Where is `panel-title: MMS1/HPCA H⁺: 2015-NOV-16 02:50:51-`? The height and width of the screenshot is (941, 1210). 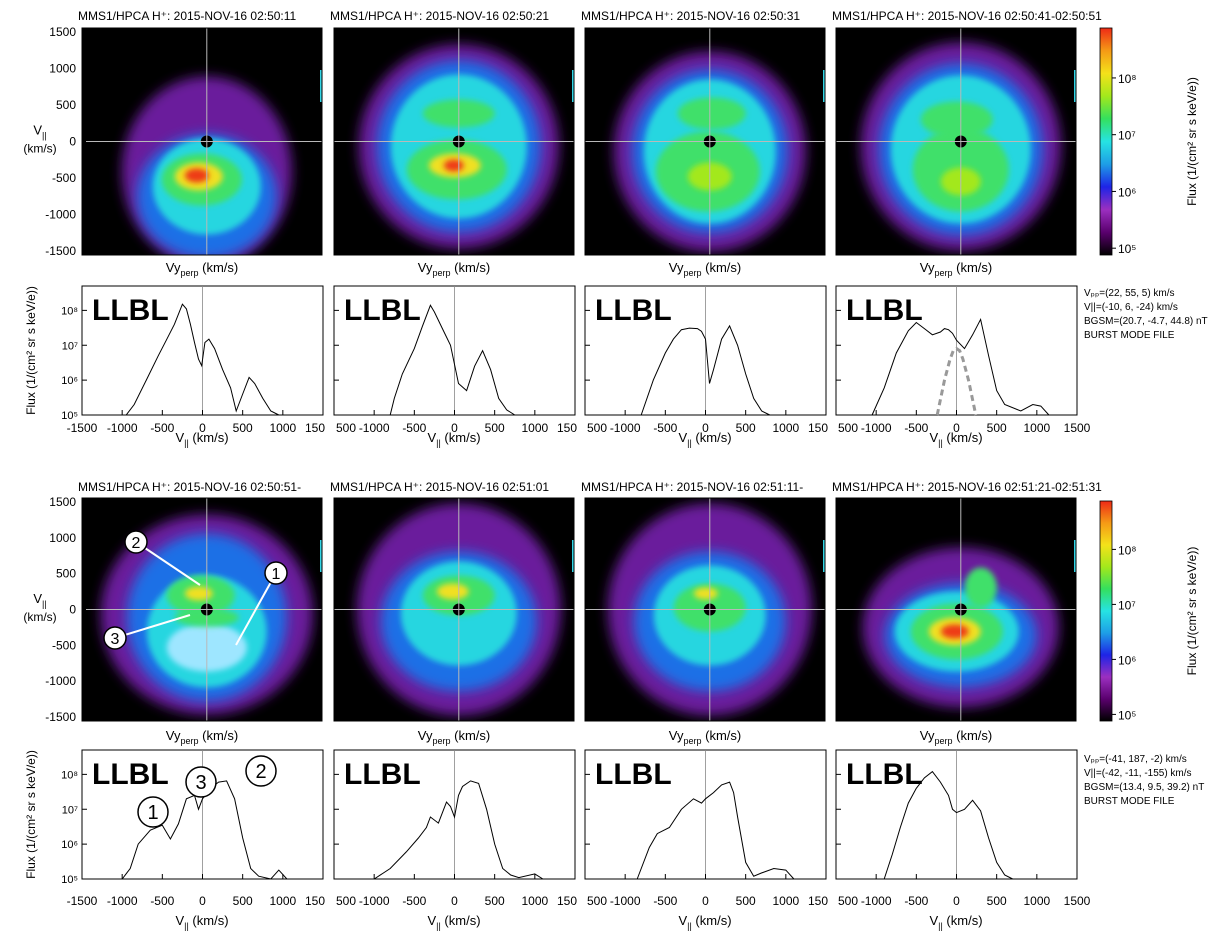 panel-title: MMS1/HPCA H⁺: 2015-NOV-16 02:50:51- is located at coordinates (189, 487).